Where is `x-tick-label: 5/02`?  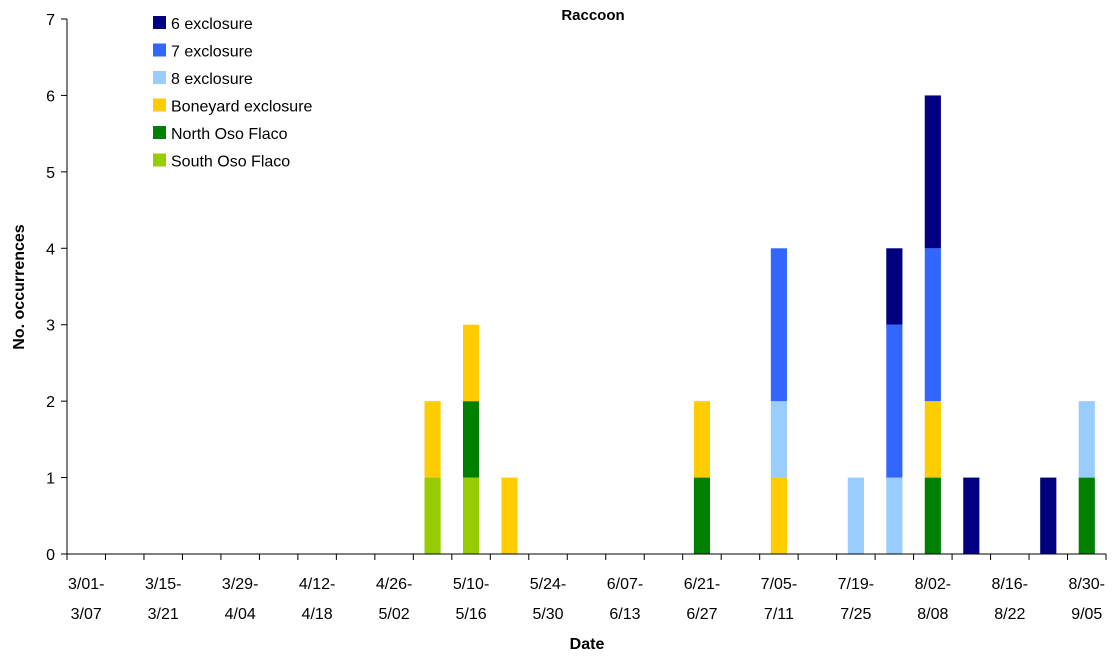 x-tick-label: 5/02 is located at coordinates (394, 614).